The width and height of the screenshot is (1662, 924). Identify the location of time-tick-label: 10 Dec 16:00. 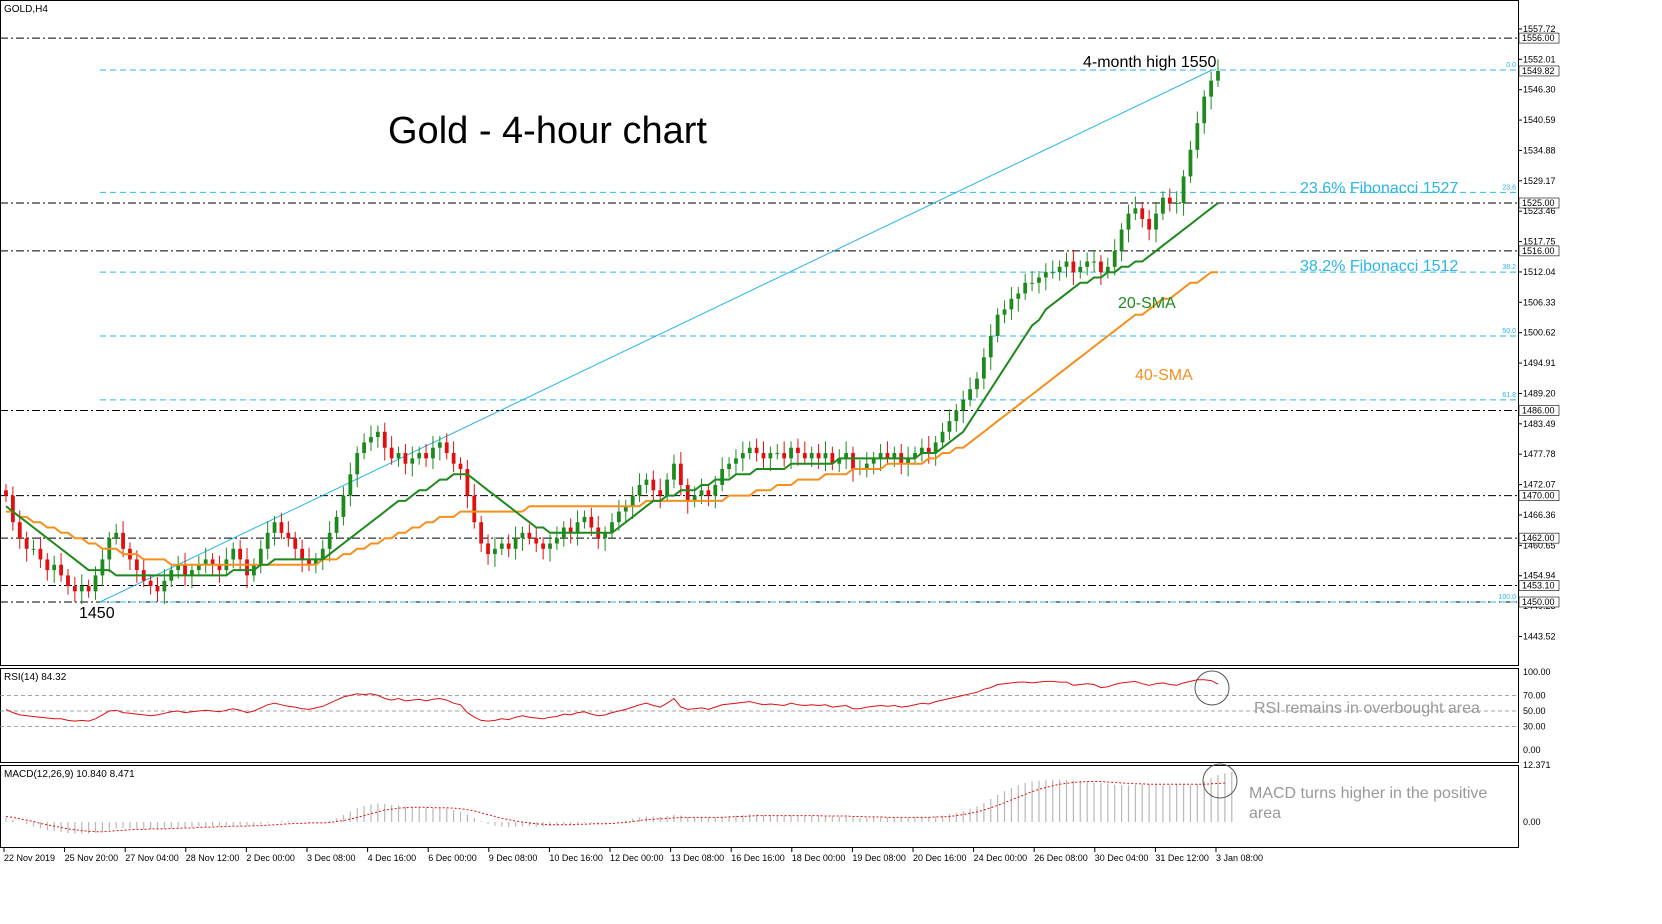
(576, 858).